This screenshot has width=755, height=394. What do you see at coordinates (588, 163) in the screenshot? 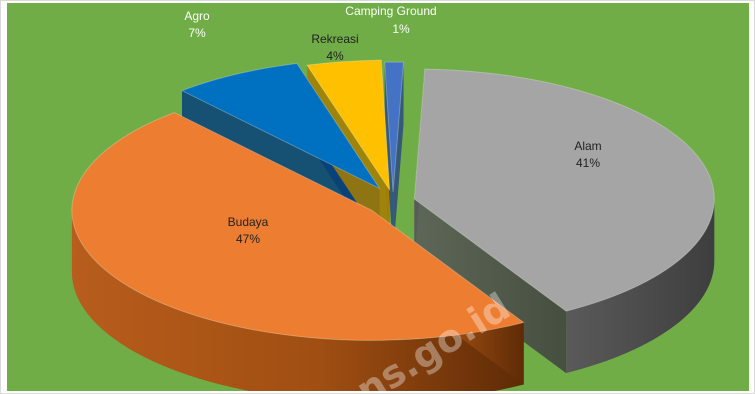
I see `data-label-value-alam: 41%` at bounding box center [588, 163].